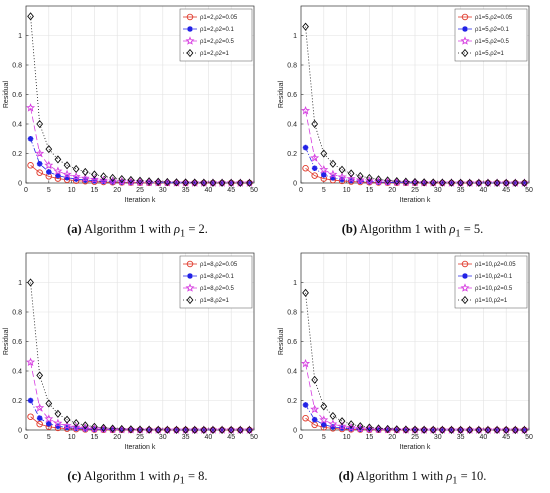 This screenshot has width=550, height=493. I want to click on legend-label: ρ1=8,ρ2=0.05, so click(219, 265).